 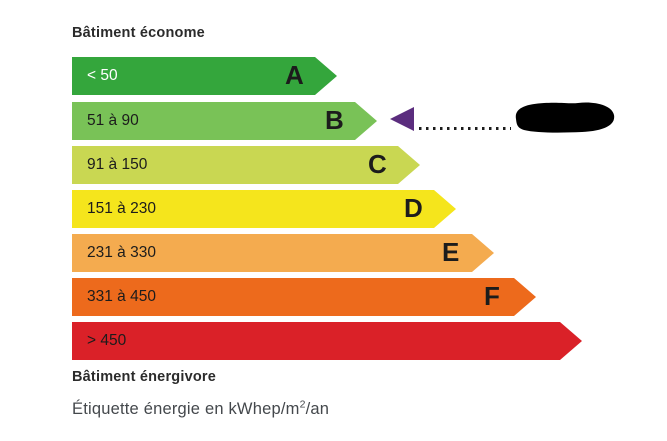 I want to click on unit-text-suffix: /an, so click(x=317, y=409).